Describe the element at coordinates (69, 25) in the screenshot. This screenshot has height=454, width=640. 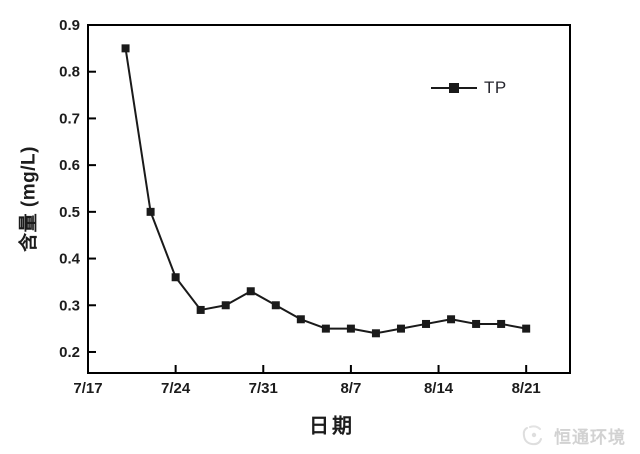
I see `y-tick-label: 0.9` at that location.